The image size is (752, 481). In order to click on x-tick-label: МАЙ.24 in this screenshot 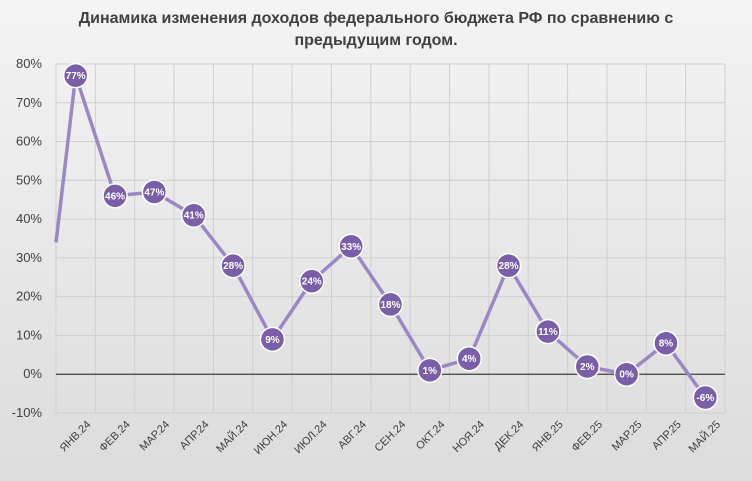, I will do `click(232, 436)`.